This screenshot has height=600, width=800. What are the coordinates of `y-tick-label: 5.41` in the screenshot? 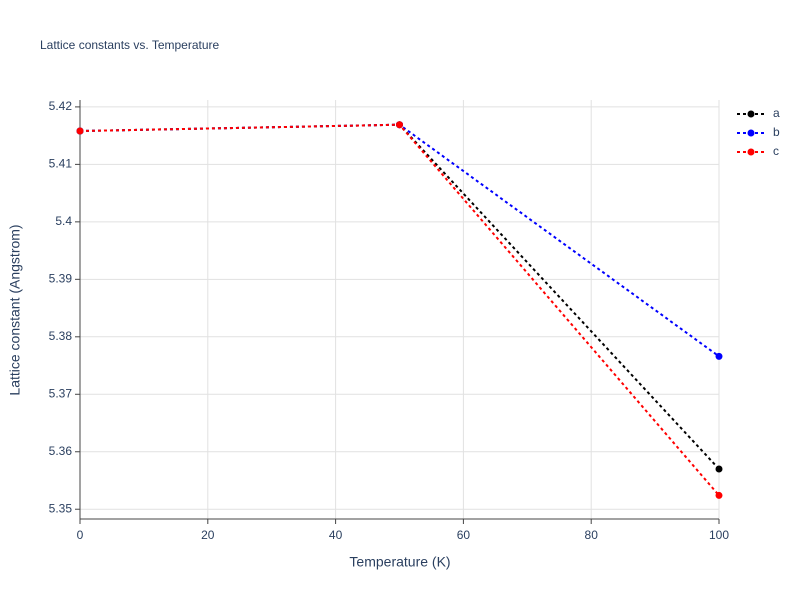 It's located at (61, 164).